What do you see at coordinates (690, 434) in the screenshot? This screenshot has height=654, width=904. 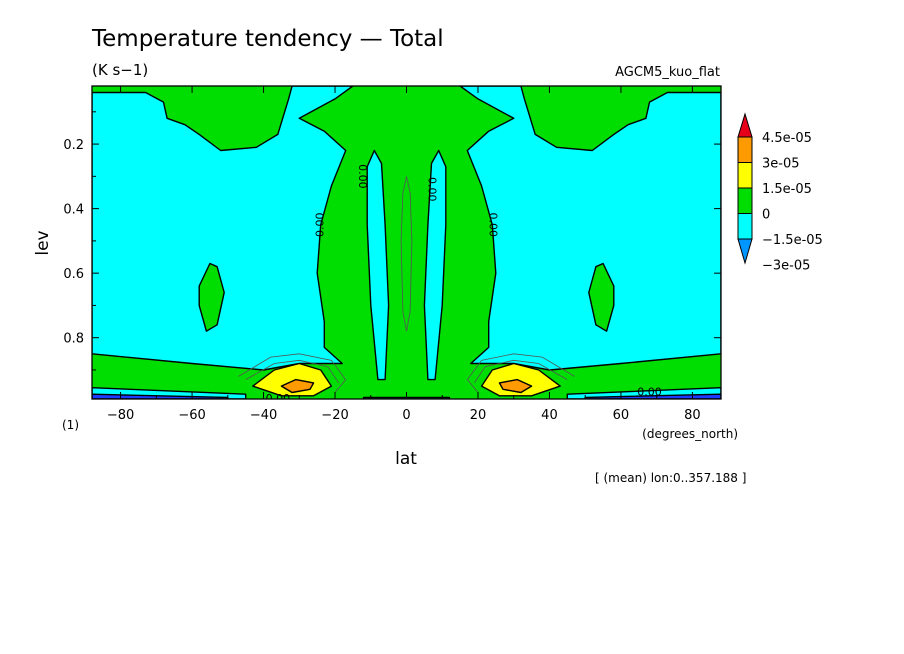 I see `x-axis-units: (degrees_north)` at bounding box center [690, 434].